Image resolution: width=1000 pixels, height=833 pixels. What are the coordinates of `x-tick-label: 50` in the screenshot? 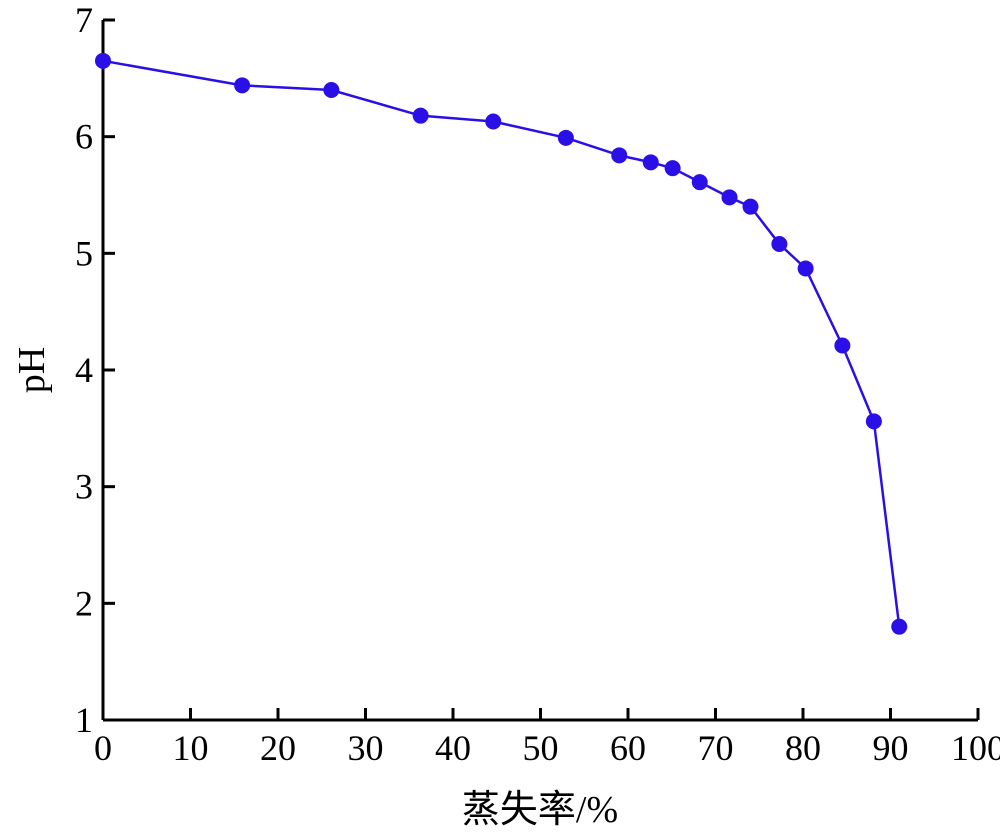 It's located at (541, 748).